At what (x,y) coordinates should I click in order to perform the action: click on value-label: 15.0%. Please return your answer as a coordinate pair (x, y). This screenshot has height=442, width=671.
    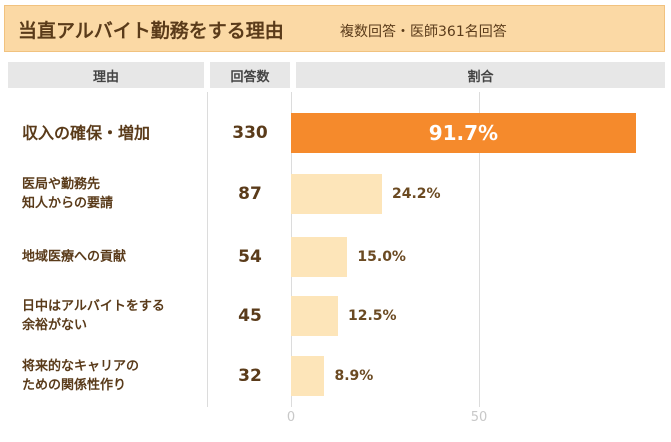
    Looking at the image, I should click on (381, 257).